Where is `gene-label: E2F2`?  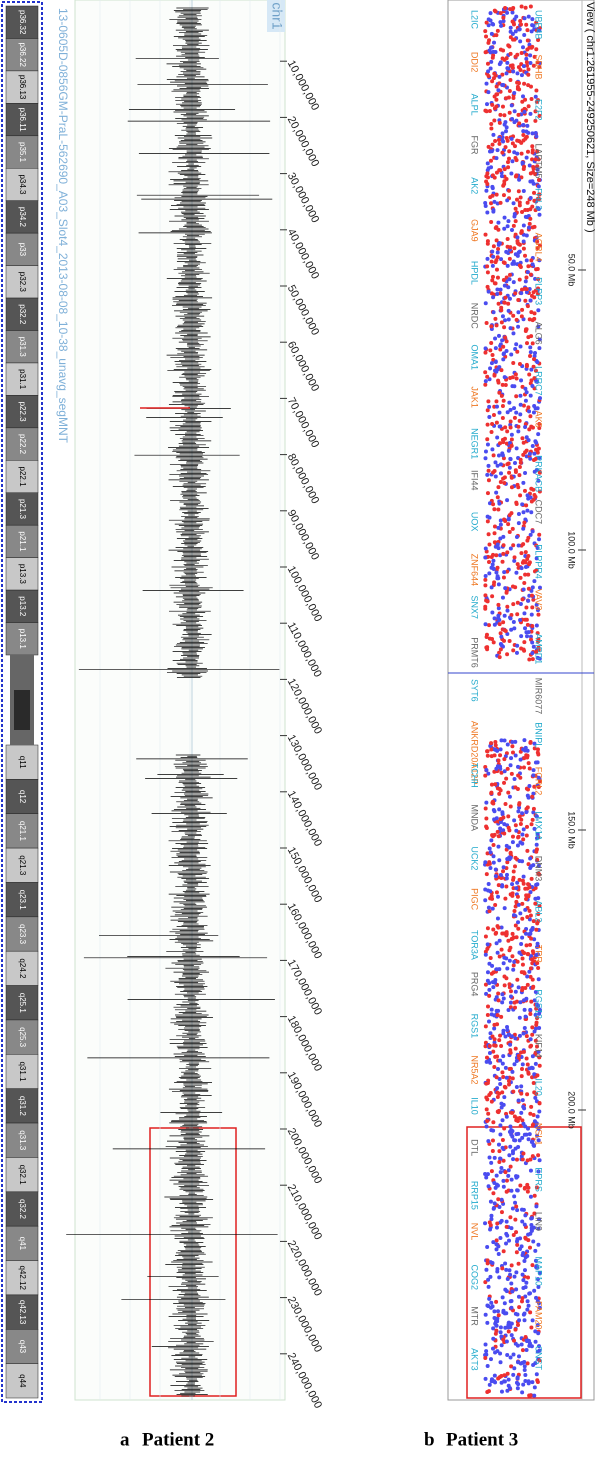 gene-label: E2F2 is located at coordinates (539, 110).